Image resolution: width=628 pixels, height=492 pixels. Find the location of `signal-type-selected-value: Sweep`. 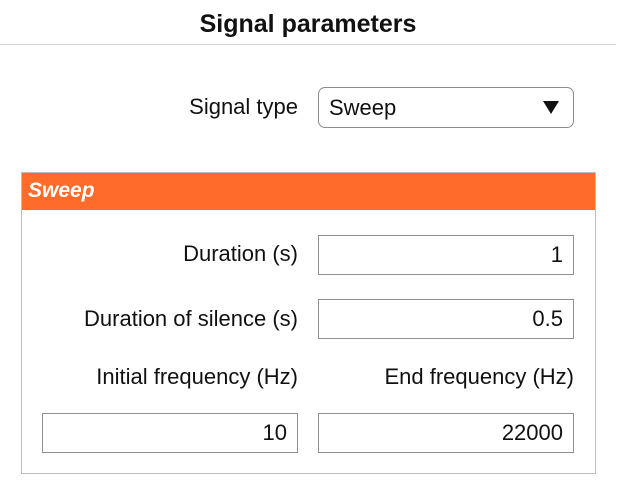

signal-type-selected-value: Sweep is located at coordinates (363, 107).